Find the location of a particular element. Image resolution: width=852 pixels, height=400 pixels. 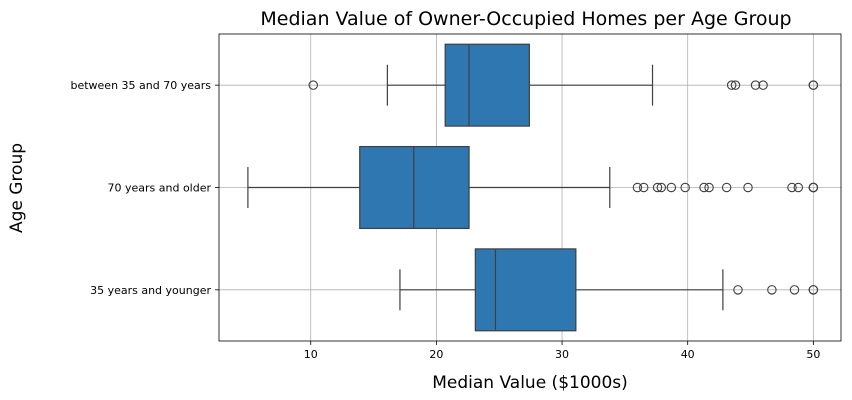

x-tick-label: 40 is located at coordinates (688, 354).